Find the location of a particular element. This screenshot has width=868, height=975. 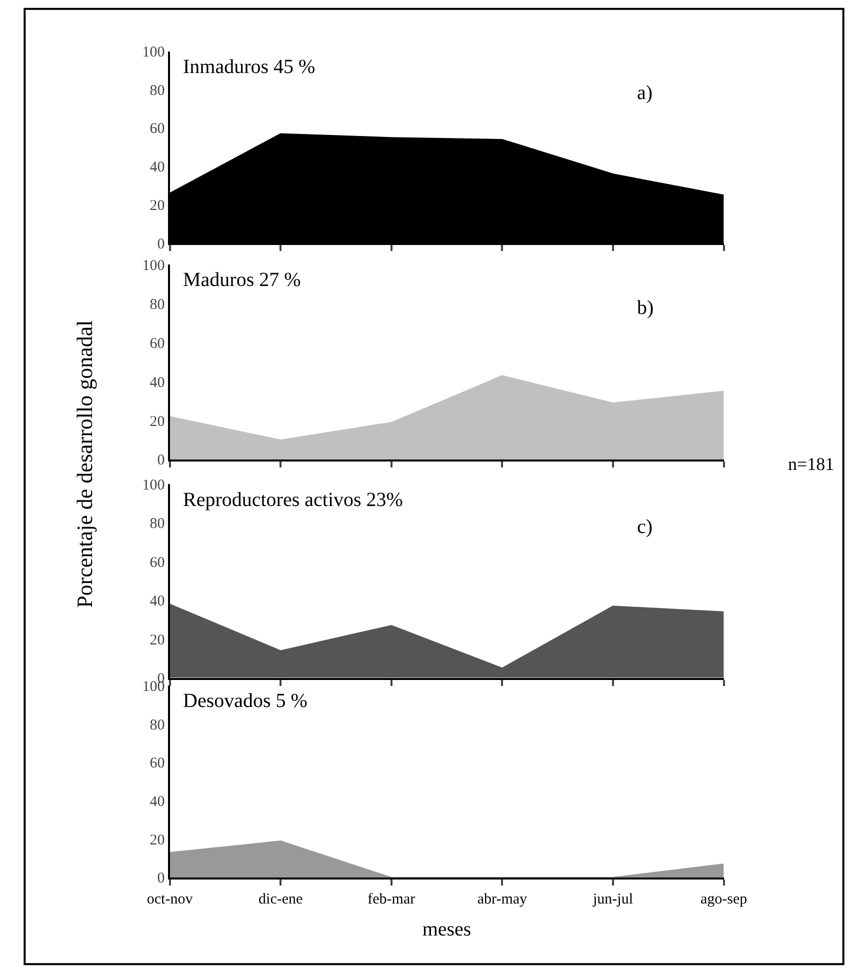

x-tick-label: ago-sep is located at coordinates (724, 899).